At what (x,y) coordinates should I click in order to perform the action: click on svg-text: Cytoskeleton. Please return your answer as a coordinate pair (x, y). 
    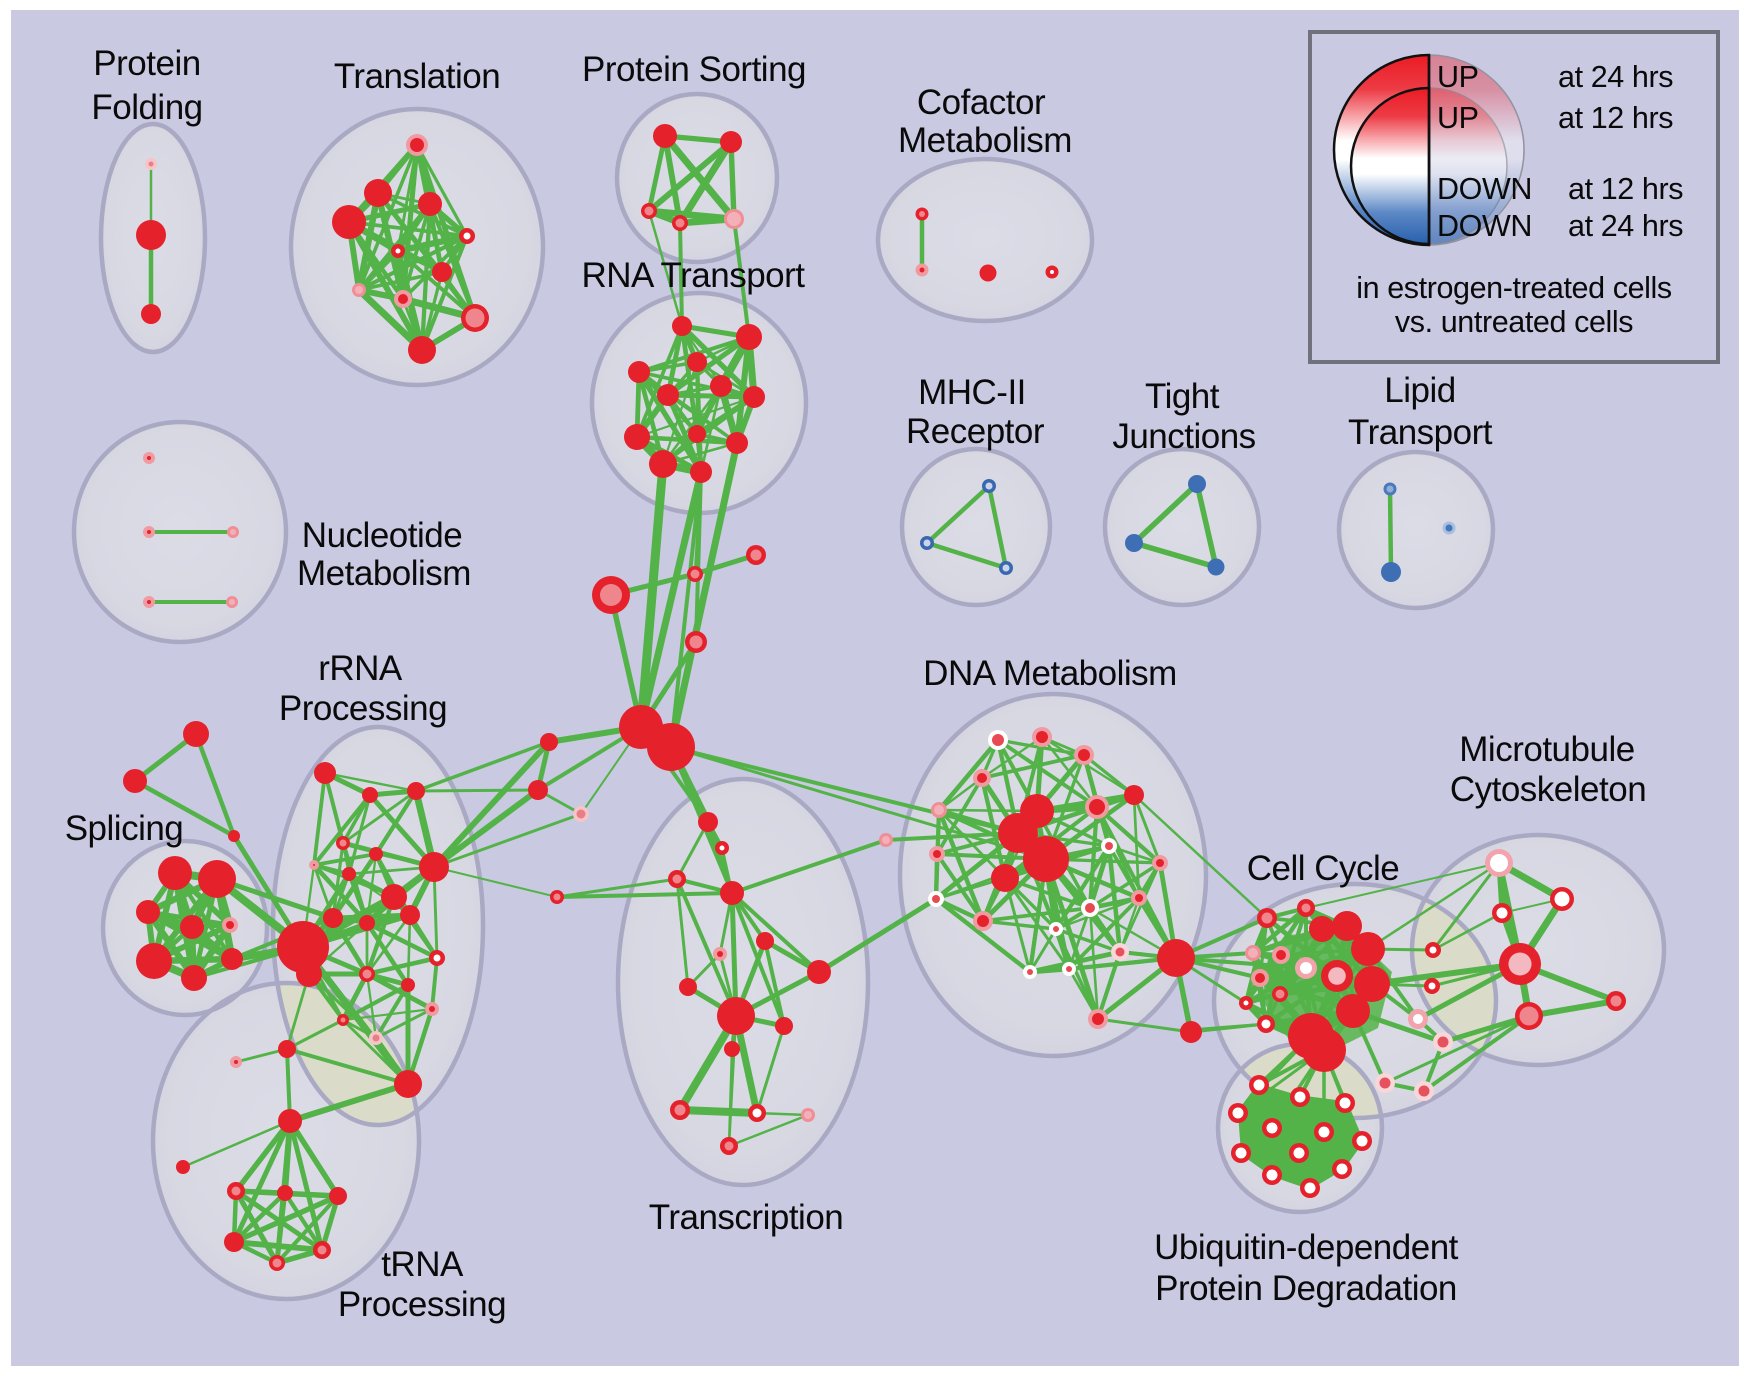
    Looking at the image, I should click on (1548, 789).